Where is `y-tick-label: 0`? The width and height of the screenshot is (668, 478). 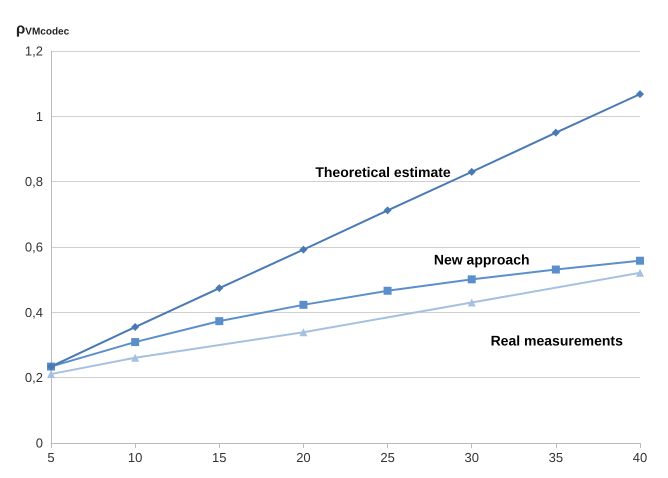
y-tick-label: 0 is located at coordinates (39, 443).